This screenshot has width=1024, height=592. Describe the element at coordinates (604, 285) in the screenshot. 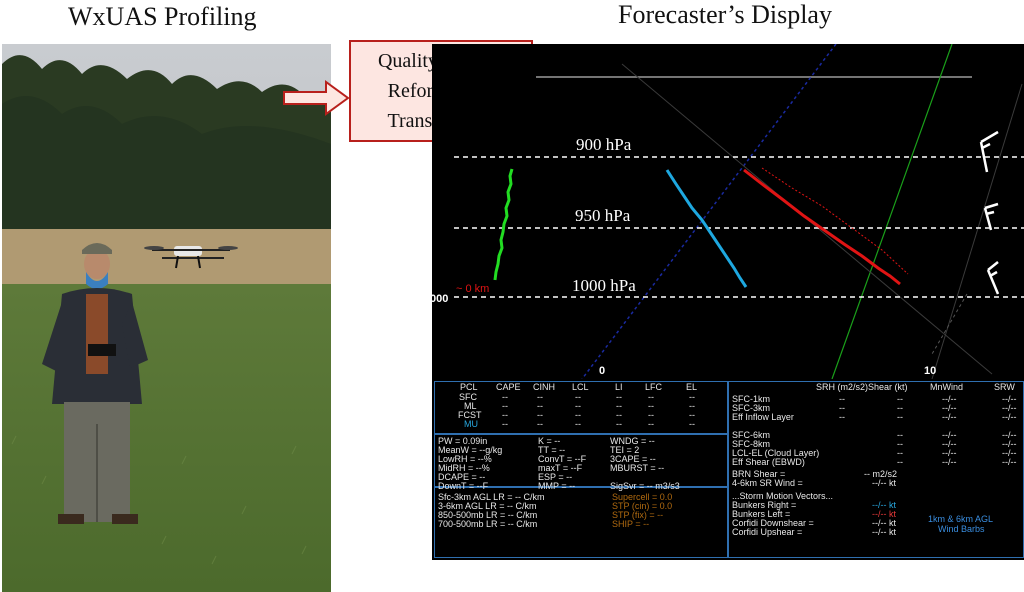

I see `label-1000-hpa: 1000 hPa` at that location.